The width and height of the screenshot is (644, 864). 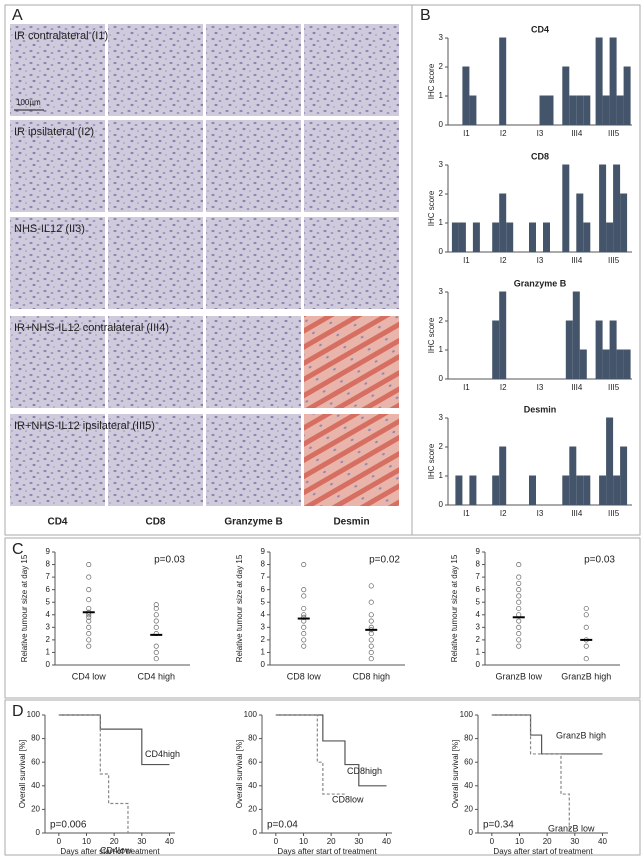 What do you see at coordinates (540, 283) in the screenshot?
I see `chart-title: Granzyme B` at bounding box center [540, 283].